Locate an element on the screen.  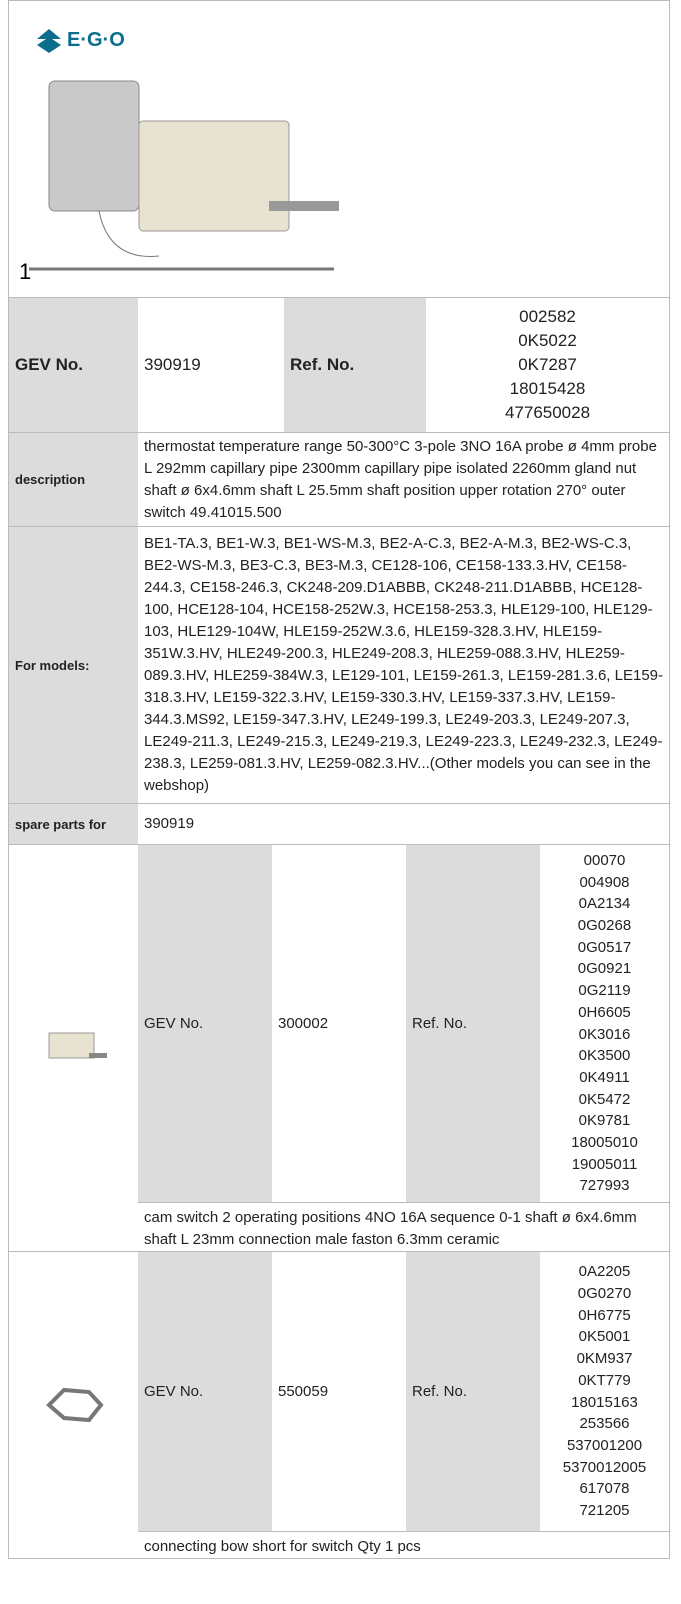
ref-number: 004908 is located at coordinates (604, 882).